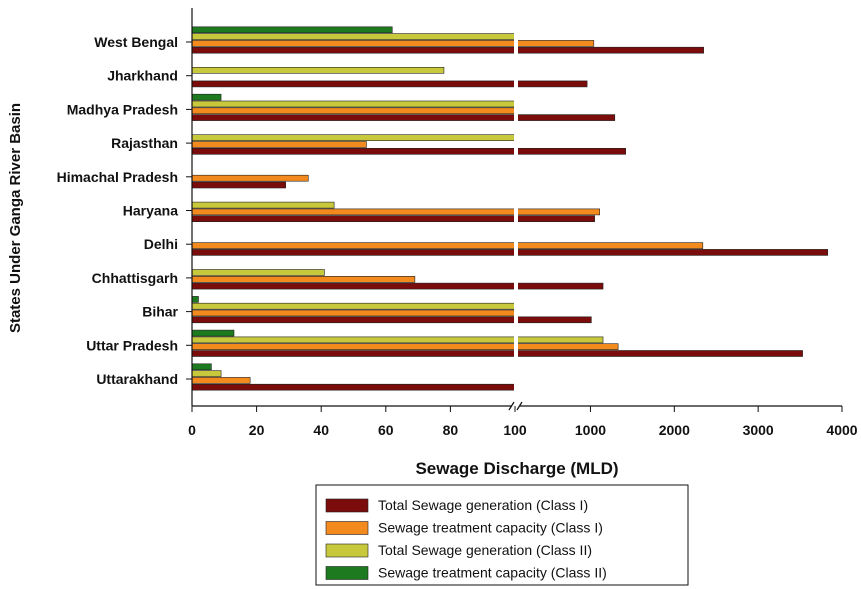  Describe the element at coordinates (516, 468) in the screenshot. I see `x-axis-title: Sewage Discharge (MLD)` at that location.